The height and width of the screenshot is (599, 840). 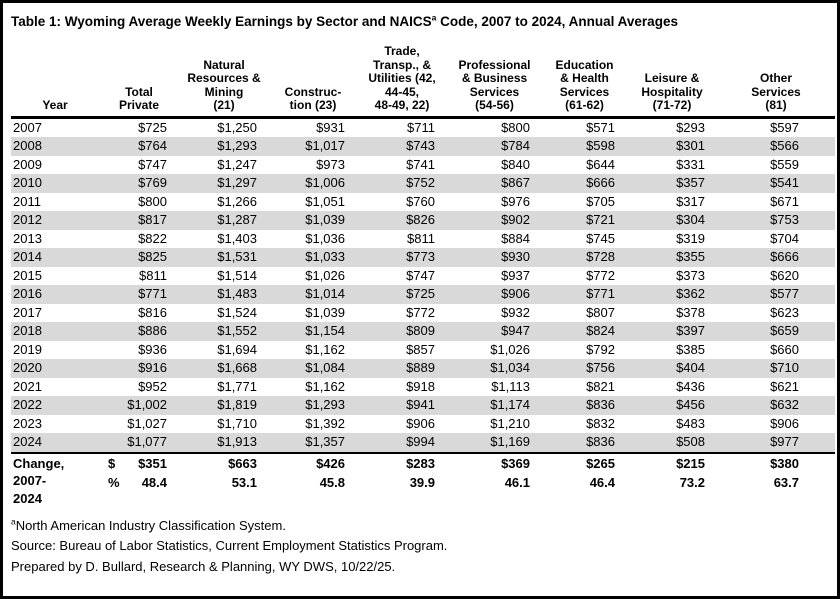 I want to click on value-cell-other-services: $906, so click(x=784, y=423).